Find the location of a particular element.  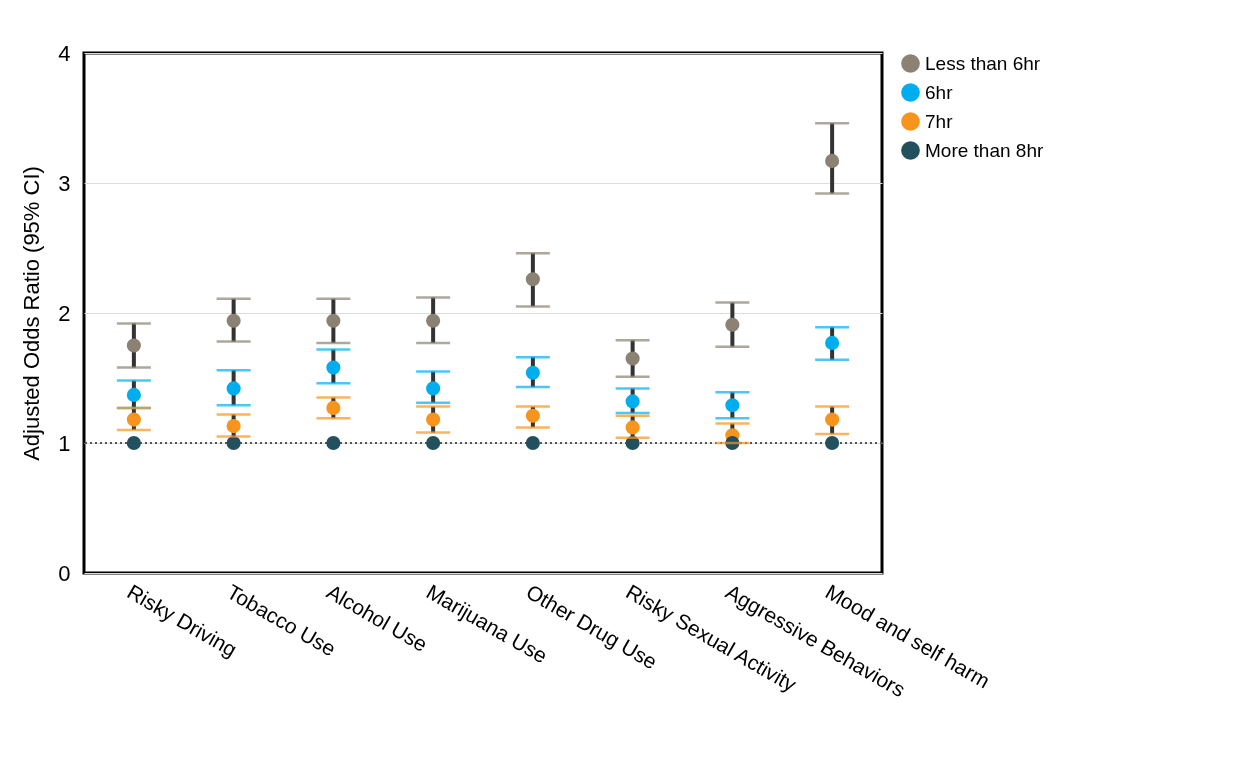

legend-label: 7hr is located at coordinates (939, 121).